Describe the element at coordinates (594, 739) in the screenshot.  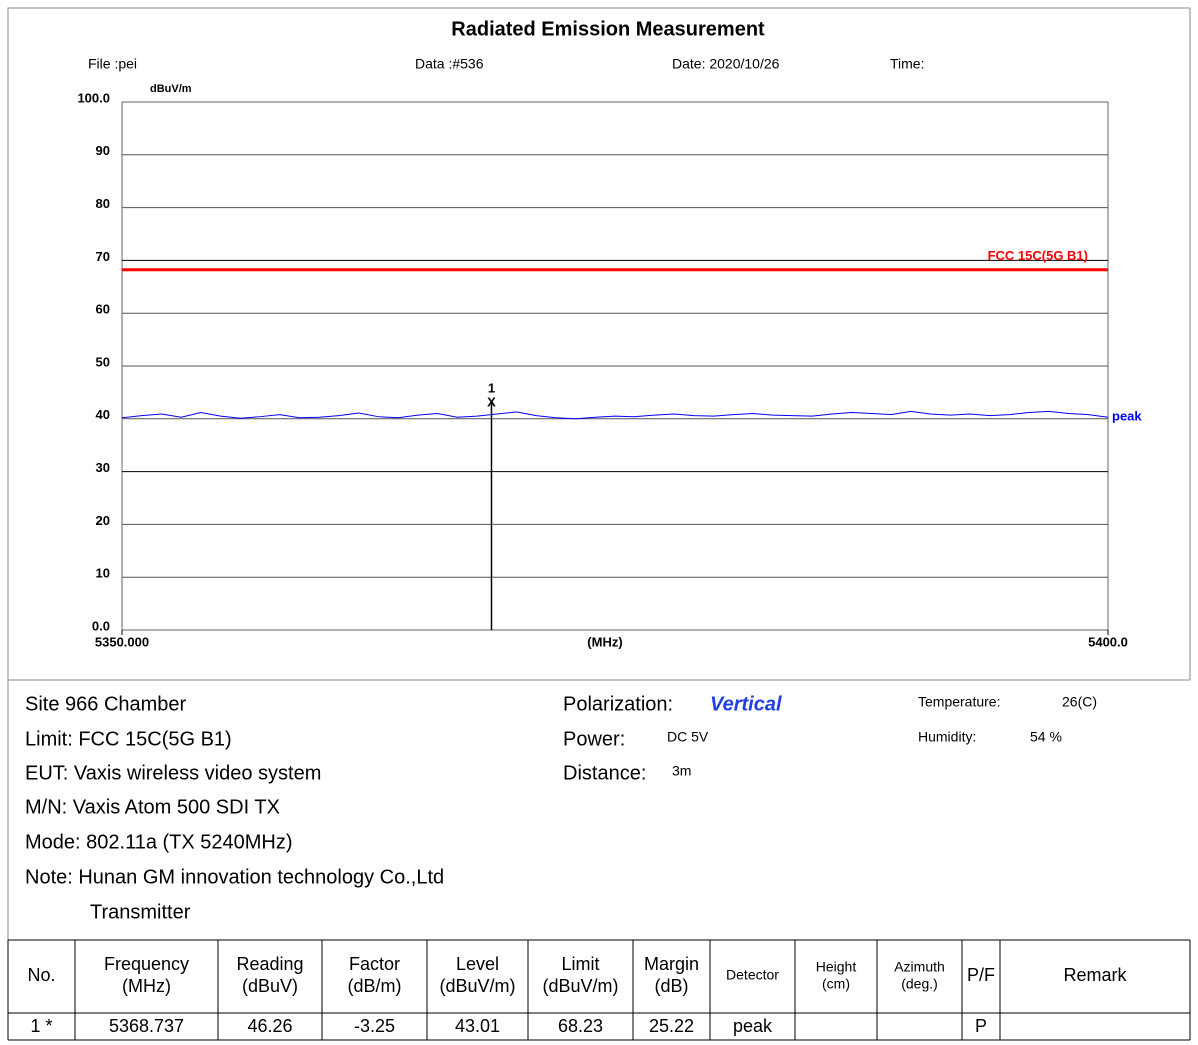
I see `power-label: Power:` at that location.